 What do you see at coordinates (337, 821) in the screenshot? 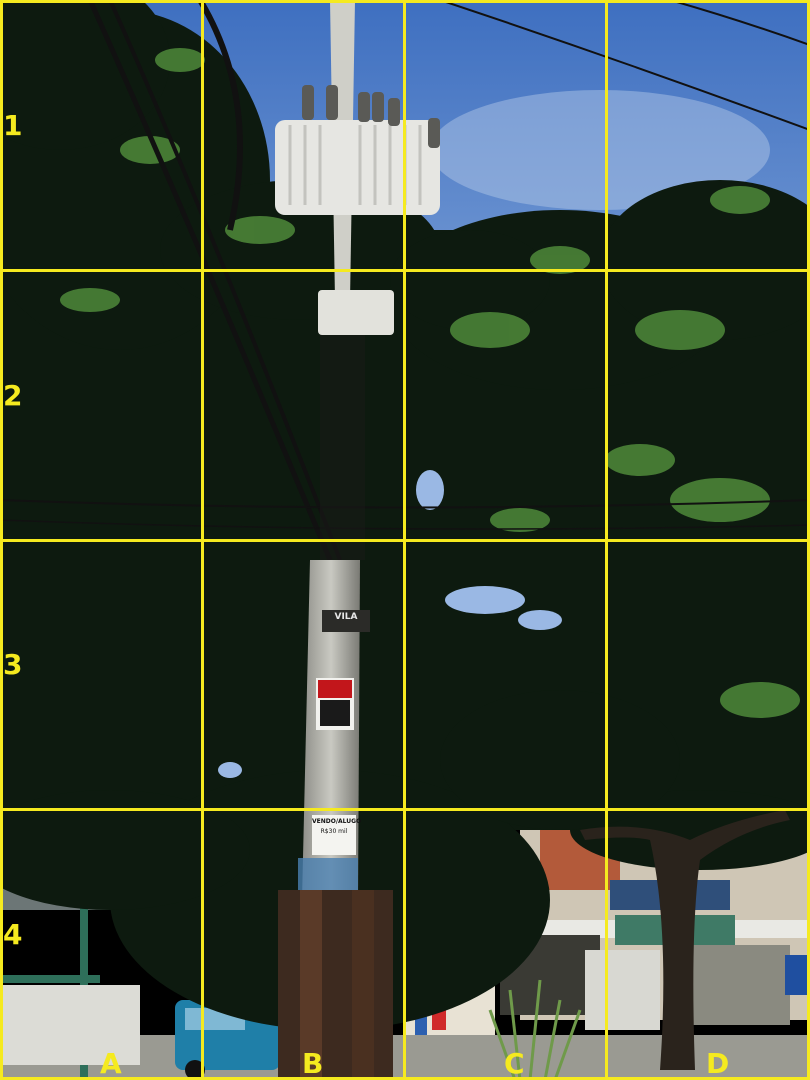
I see `poster-heading: VENDO/ALUGO` at bounding box center [337, 821].